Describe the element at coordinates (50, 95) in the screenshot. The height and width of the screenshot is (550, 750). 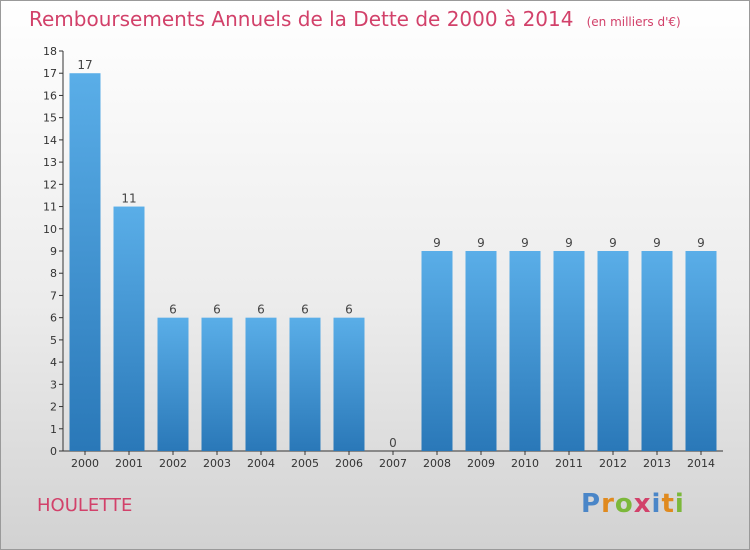
I see `y-tick-label: 16` at that location.